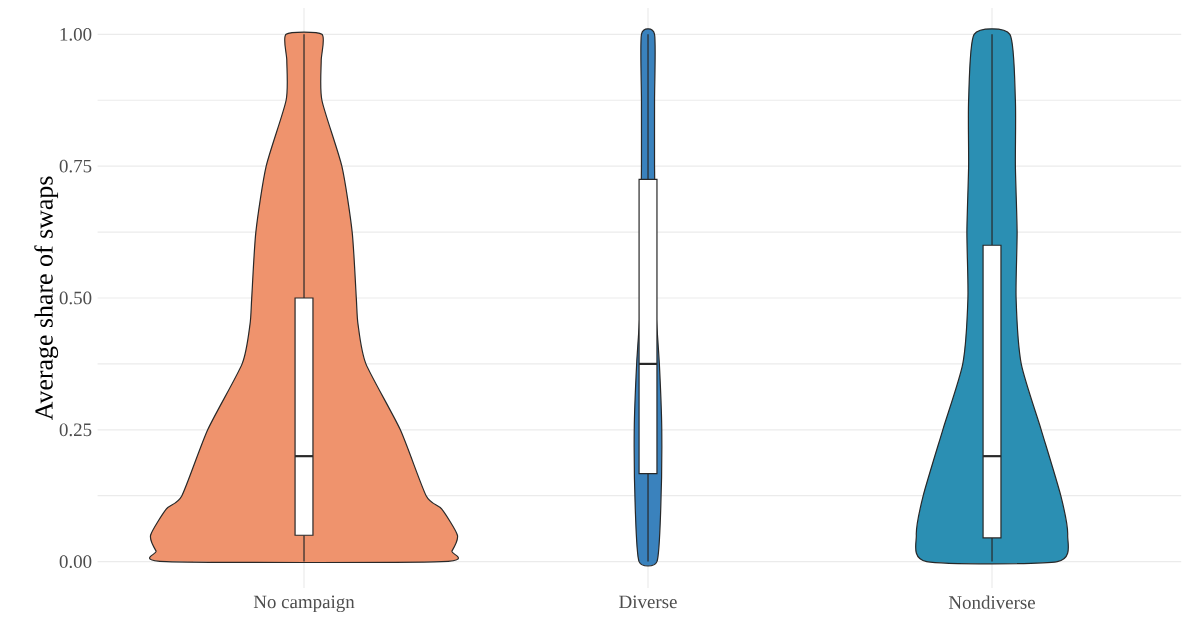  What do you see at coordinates (648, 602) in the screenshot?
I see `x-tick-label: Diverse` at bounding box center [648, 602].